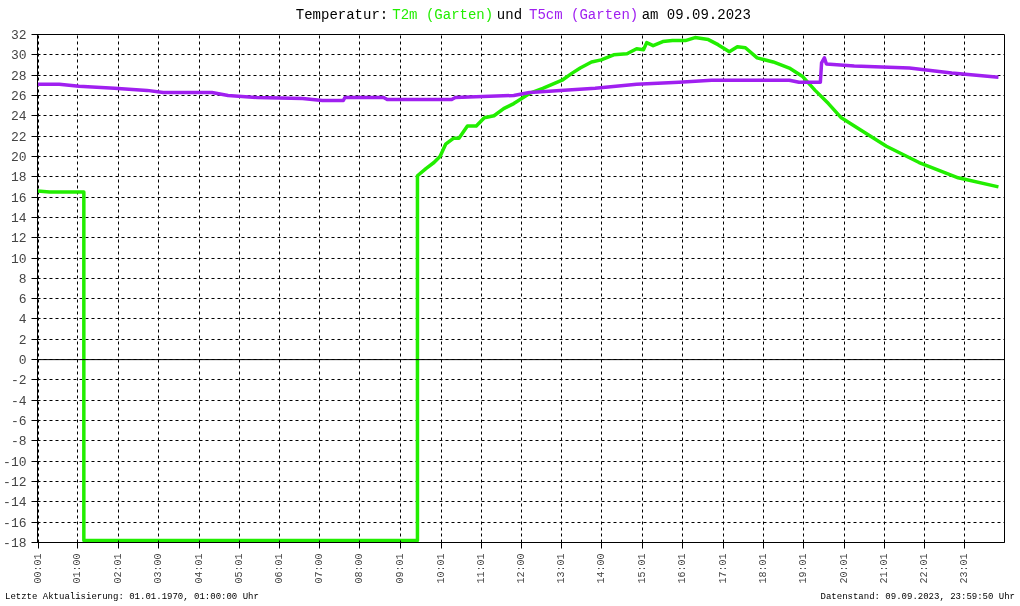 The width and height of the screenshot is (1020, 606). What do you see at coordinates (15, 503) in the screenshot?
I see `y-tick-label: -14` at bounding box center [15, 503].